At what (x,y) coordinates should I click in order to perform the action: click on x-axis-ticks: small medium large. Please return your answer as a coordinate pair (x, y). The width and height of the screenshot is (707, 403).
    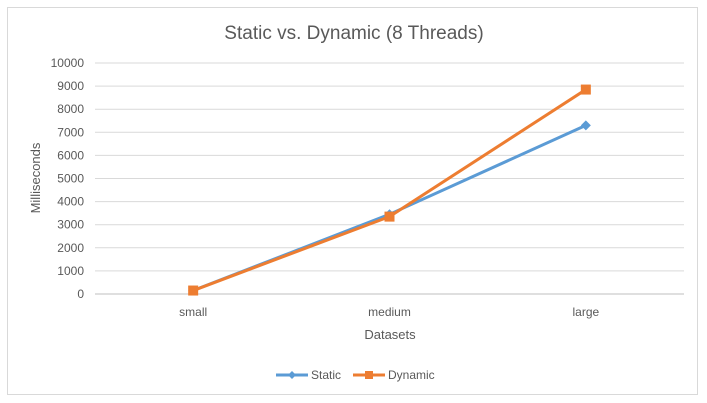
    Looking at the image, I should click on (389, 312).